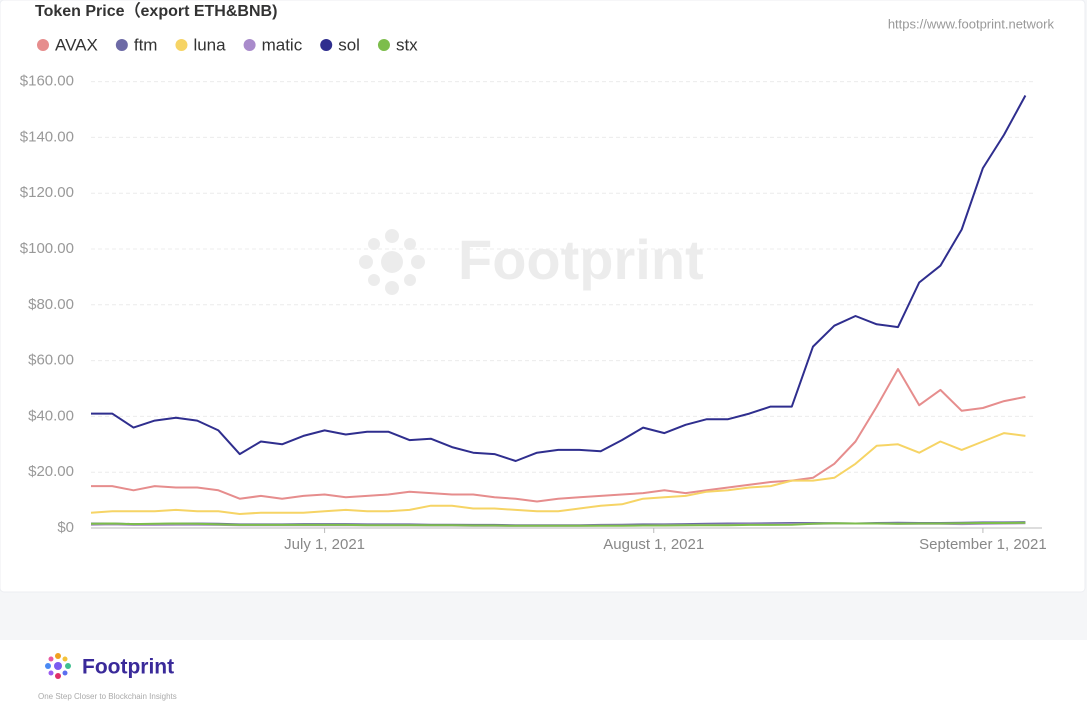 The image size is (1087, 709). Describe the element at coordinates (349, 44) in the screenshot. I see `legend-label: sol` at that location.